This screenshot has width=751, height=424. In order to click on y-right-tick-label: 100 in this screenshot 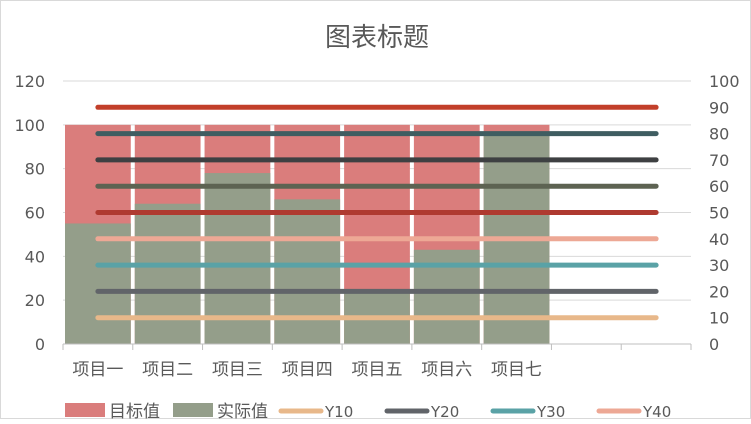, I will do `click(724, 81)`.